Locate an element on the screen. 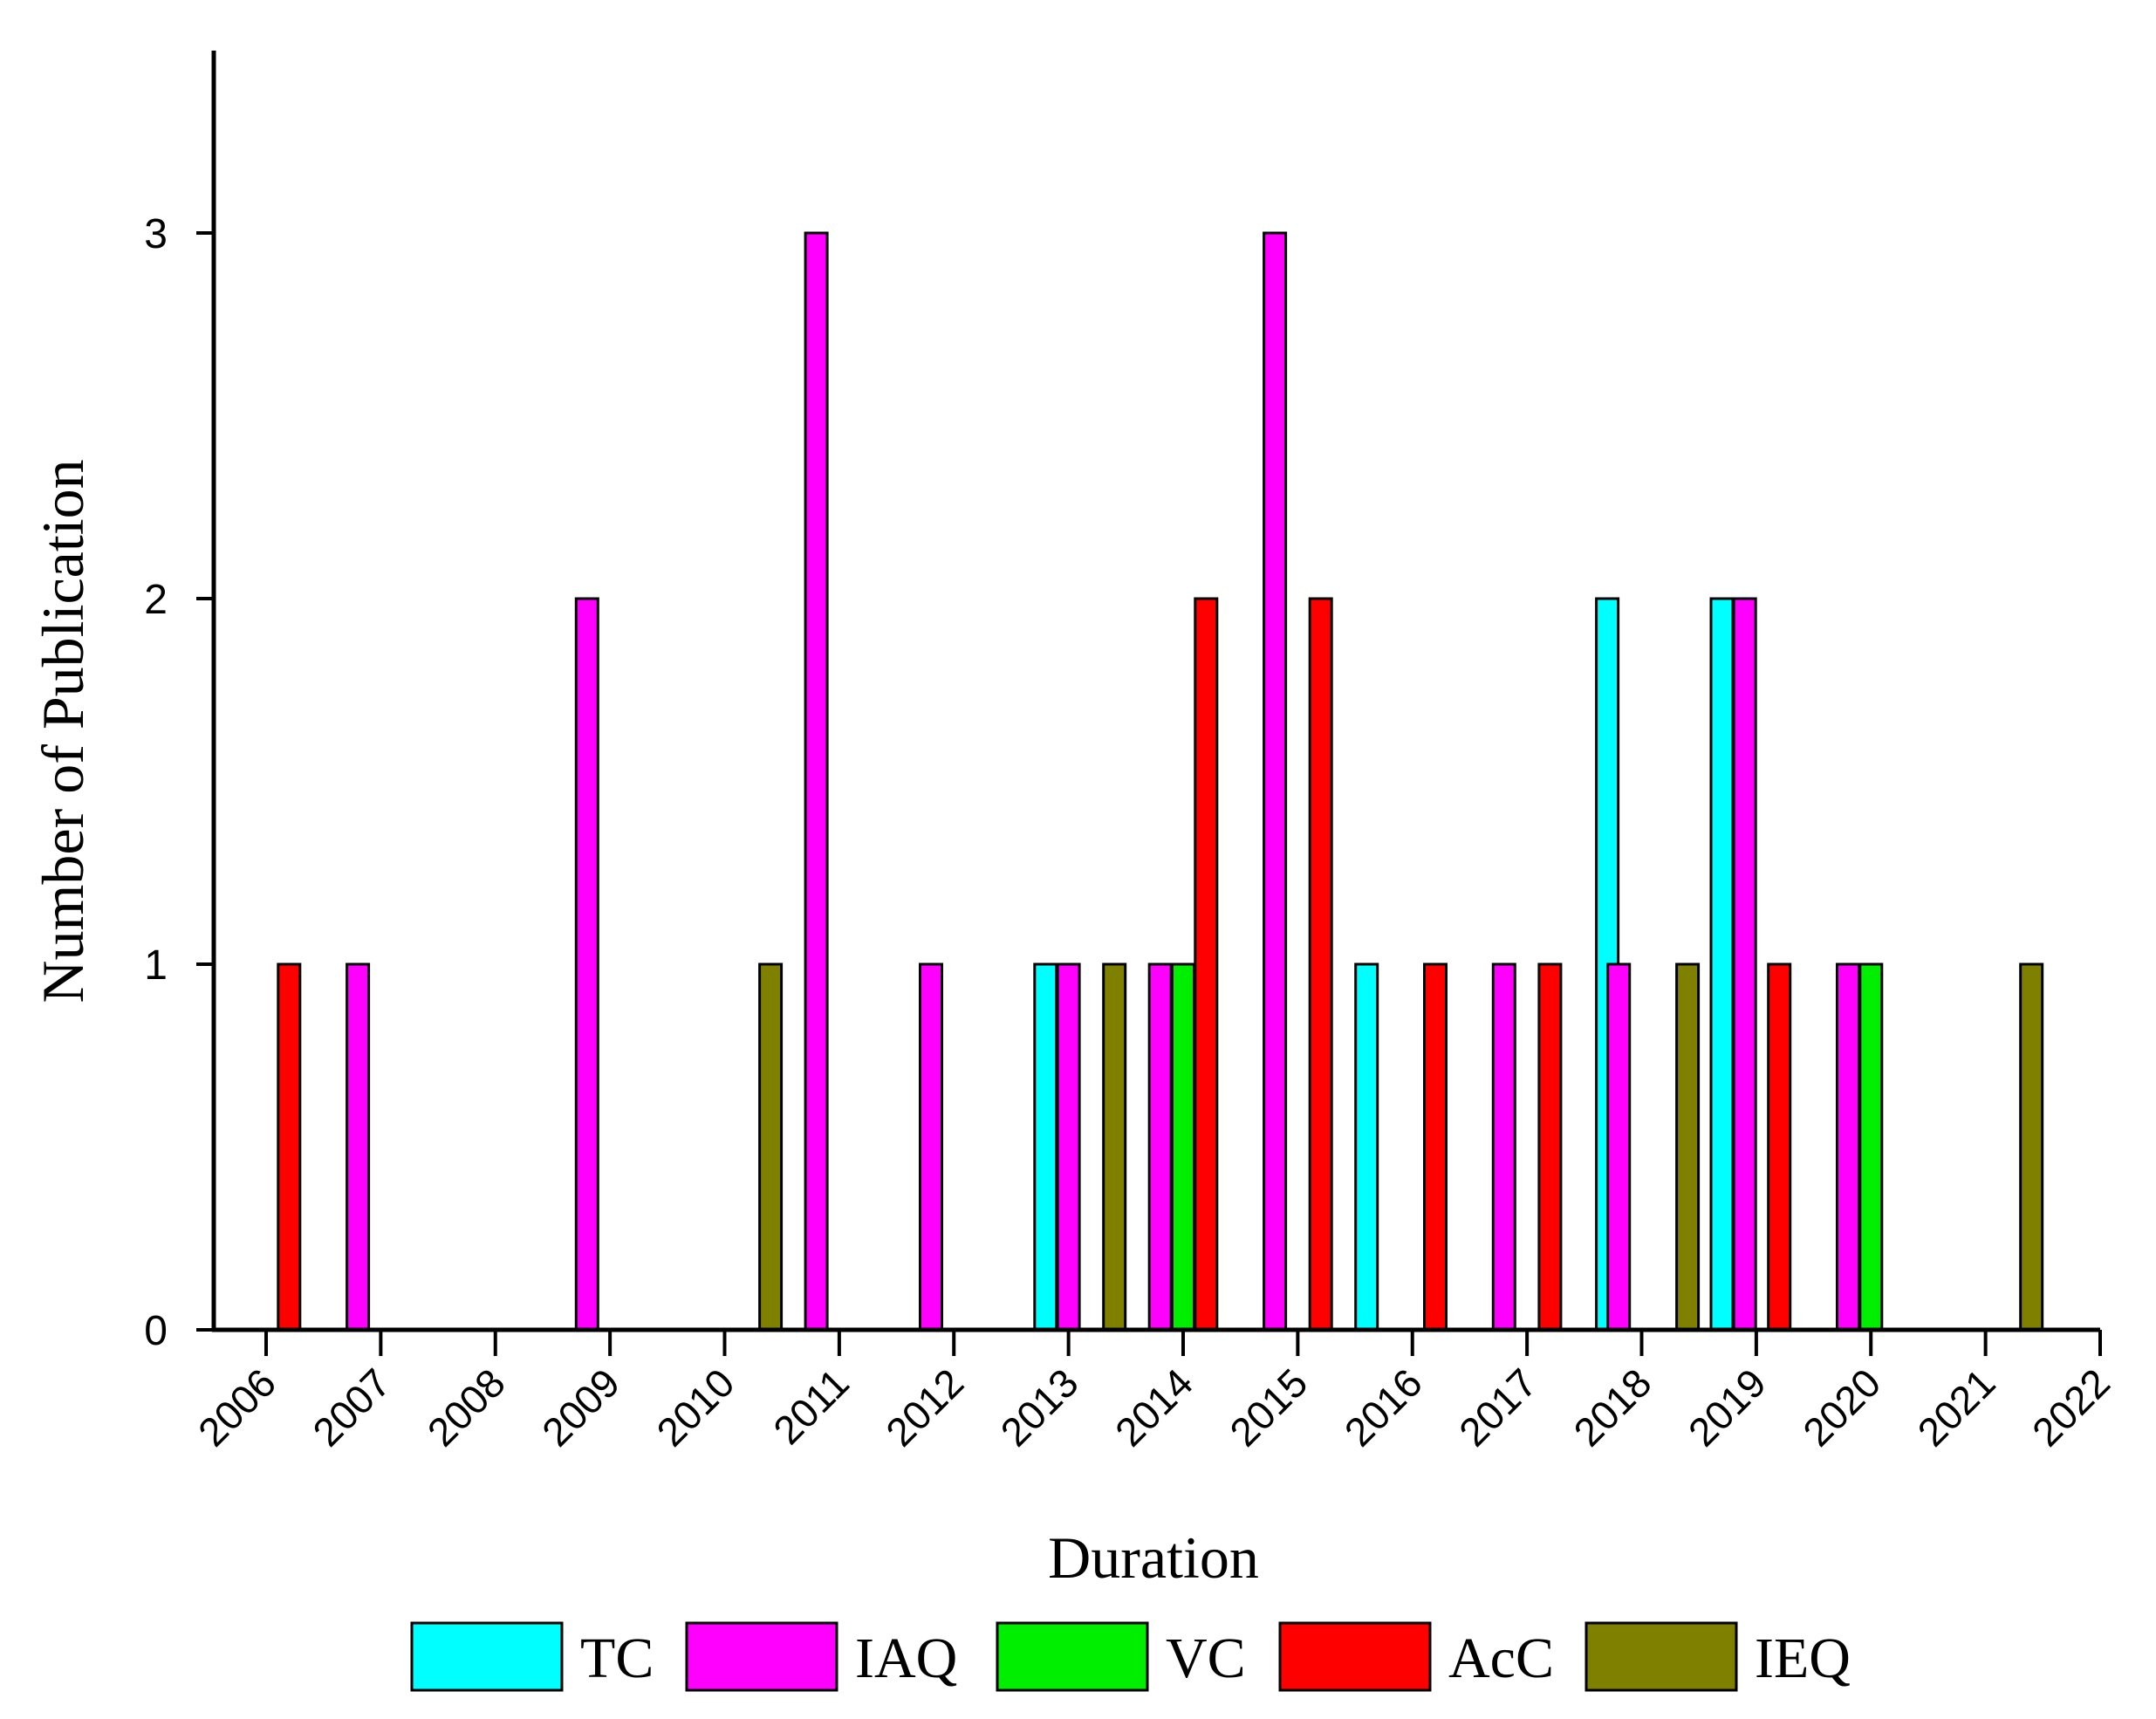  bar-tc-2012 is located at coordinates (1045, 1147).